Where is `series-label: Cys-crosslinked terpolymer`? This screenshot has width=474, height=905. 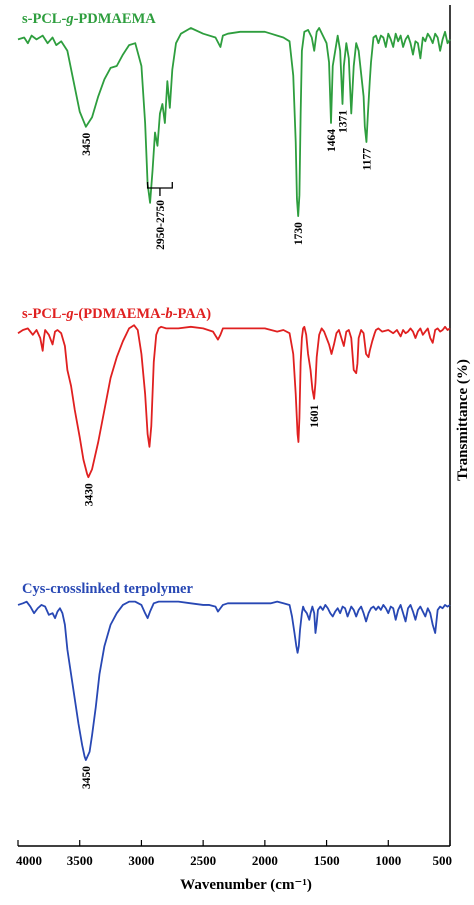 series-label: Cys-crosslinked terpolymer is located at coordinates (107, 589).